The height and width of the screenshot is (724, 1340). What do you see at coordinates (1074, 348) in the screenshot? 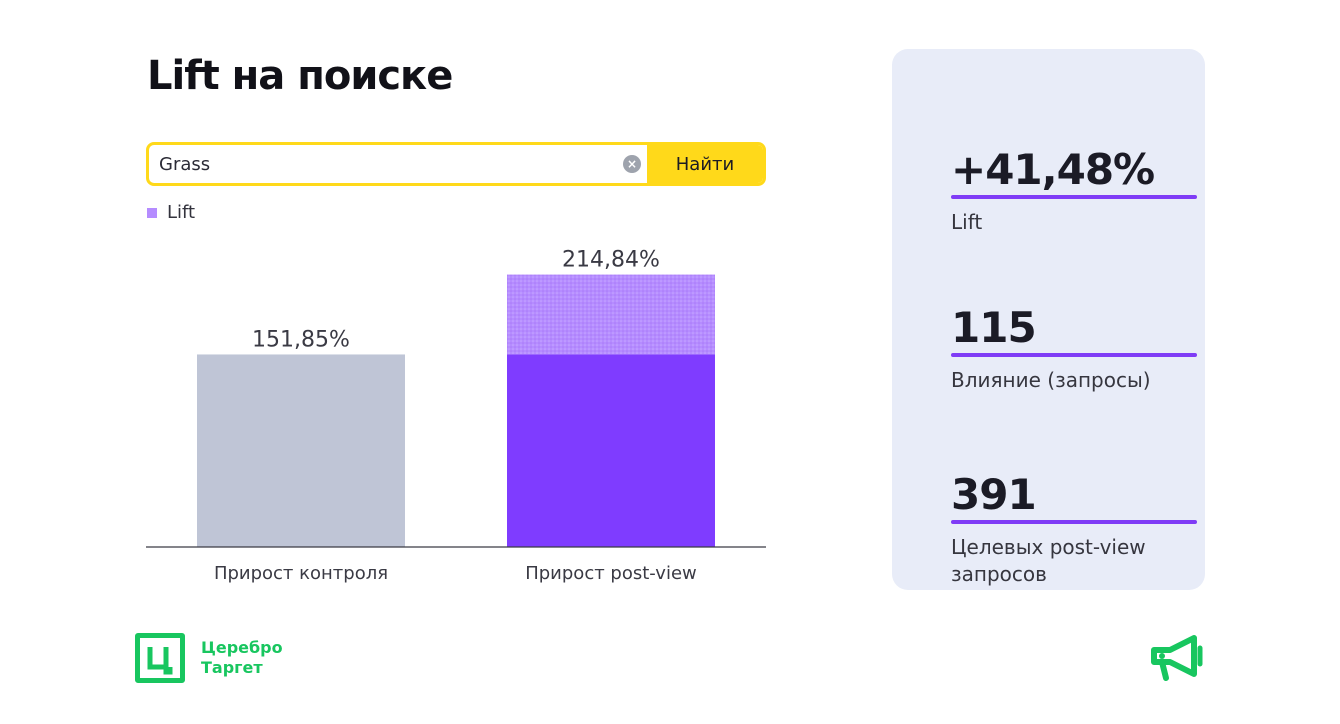
I see `stat-influence: 115 Влияние (запросы)` at bounding box center [1074, 348].